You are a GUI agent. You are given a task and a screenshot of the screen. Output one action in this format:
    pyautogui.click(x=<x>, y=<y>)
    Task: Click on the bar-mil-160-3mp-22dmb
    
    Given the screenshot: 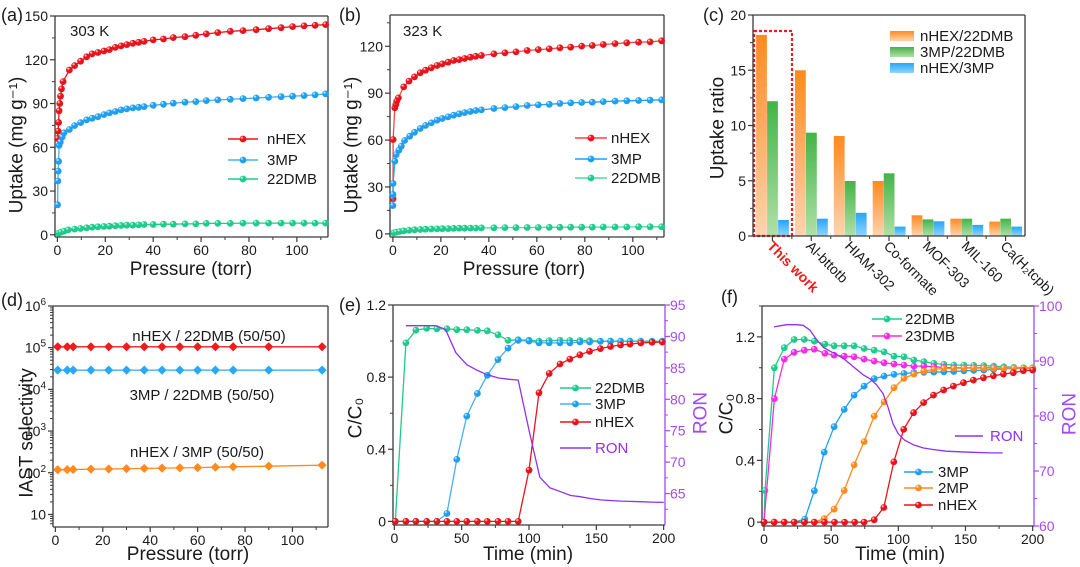 What is the action you would take?
    pyautogui.click(x=967, y=227)
    